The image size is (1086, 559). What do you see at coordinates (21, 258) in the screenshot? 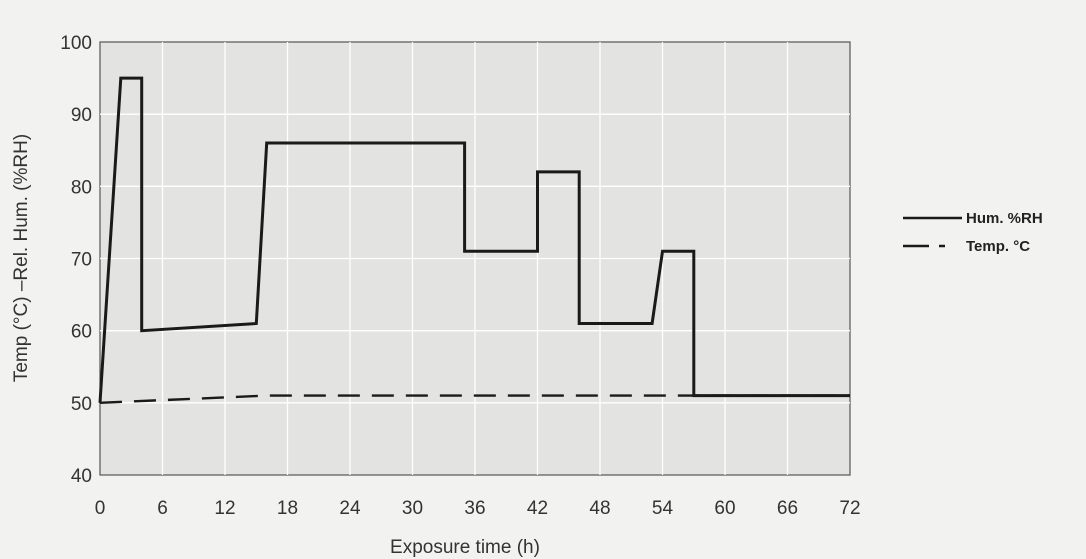
I see `y-axis-title: Temp (°C) –Rel. Hum. (%RH)` at bounding box center [21, 258].